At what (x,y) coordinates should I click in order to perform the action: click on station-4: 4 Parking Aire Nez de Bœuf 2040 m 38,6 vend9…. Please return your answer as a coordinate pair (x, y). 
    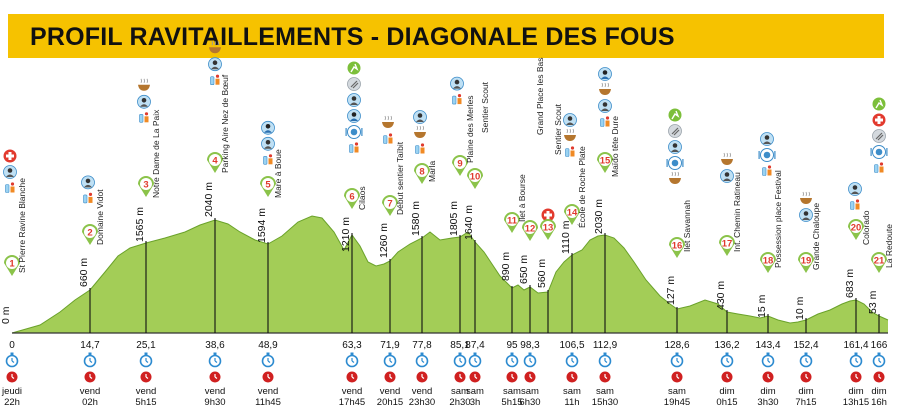
    Looking at the image, I should click on (216, 241).